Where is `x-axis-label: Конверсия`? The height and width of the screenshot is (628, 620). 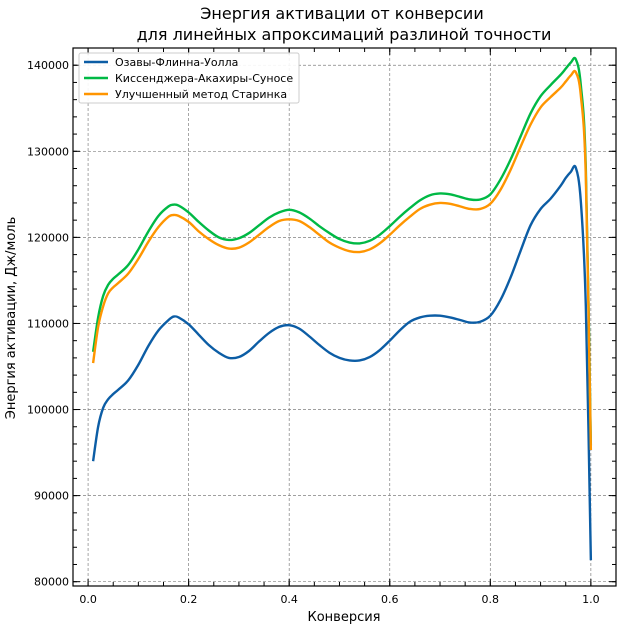
x-axis-label: Конверсия is located at coordinates (343, 617).